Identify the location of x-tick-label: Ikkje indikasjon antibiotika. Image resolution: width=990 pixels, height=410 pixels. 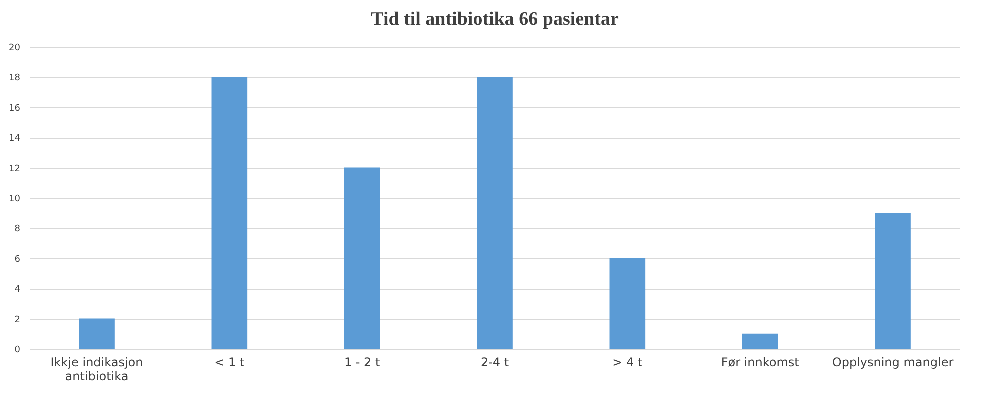
(97, 370).